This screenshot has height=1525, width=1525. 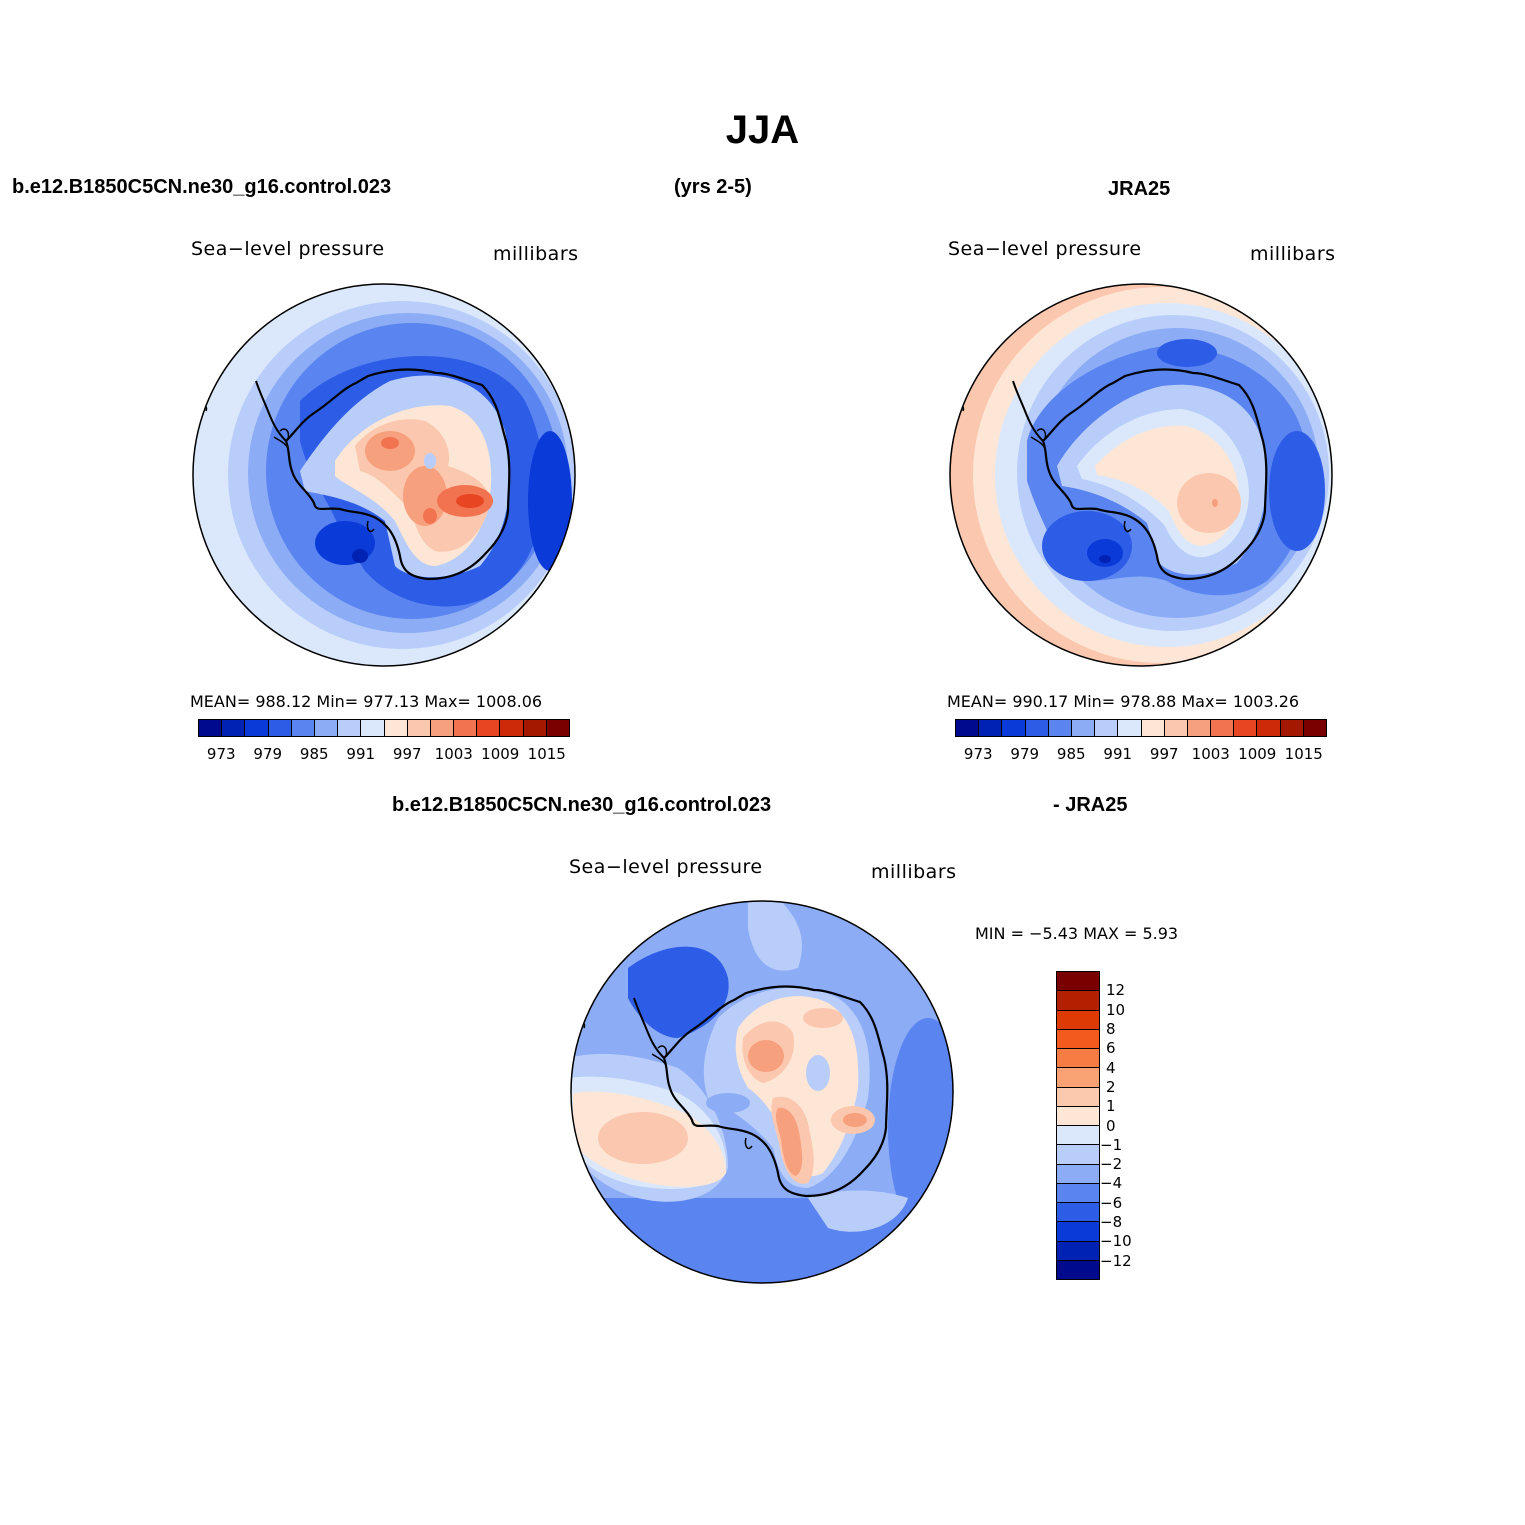 What do you see at coordinates (1090, 805) in the screenshot?
I see `header-diff-obs: - JRA25` at bounding box center [1090, 805].